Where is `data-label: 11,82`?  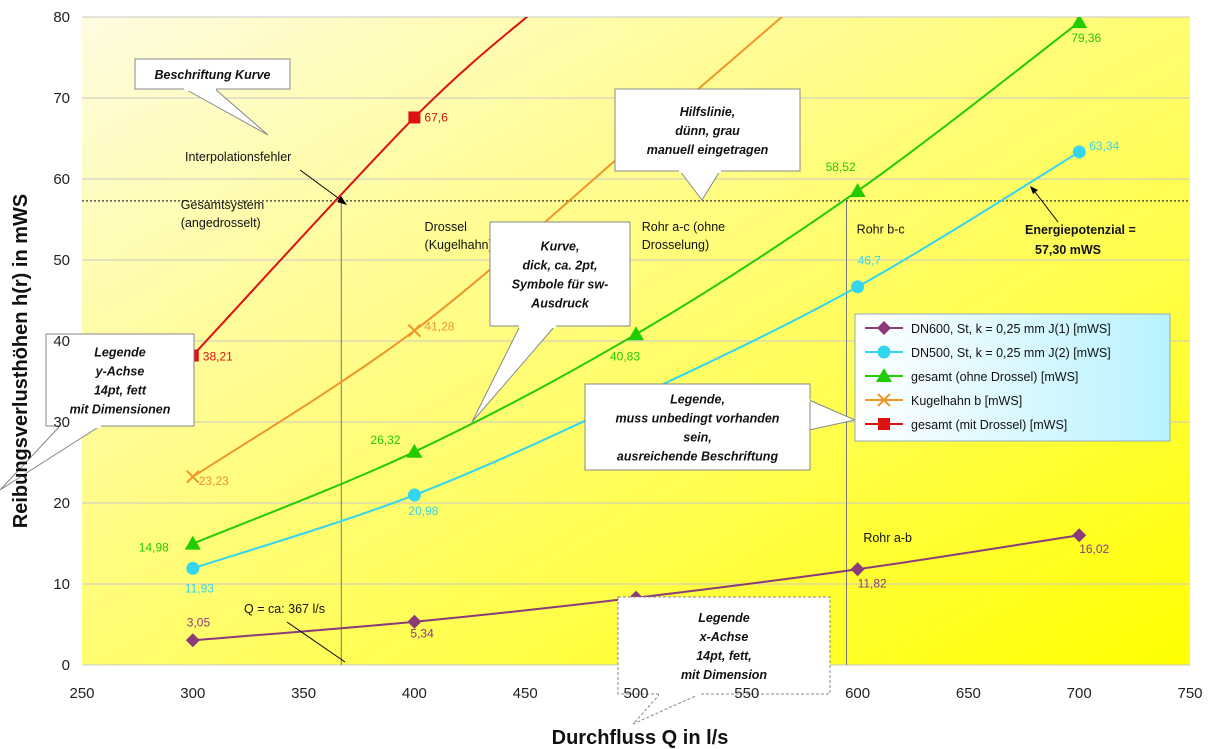
data-label: 11,82 is located at coordinates (872, 583).